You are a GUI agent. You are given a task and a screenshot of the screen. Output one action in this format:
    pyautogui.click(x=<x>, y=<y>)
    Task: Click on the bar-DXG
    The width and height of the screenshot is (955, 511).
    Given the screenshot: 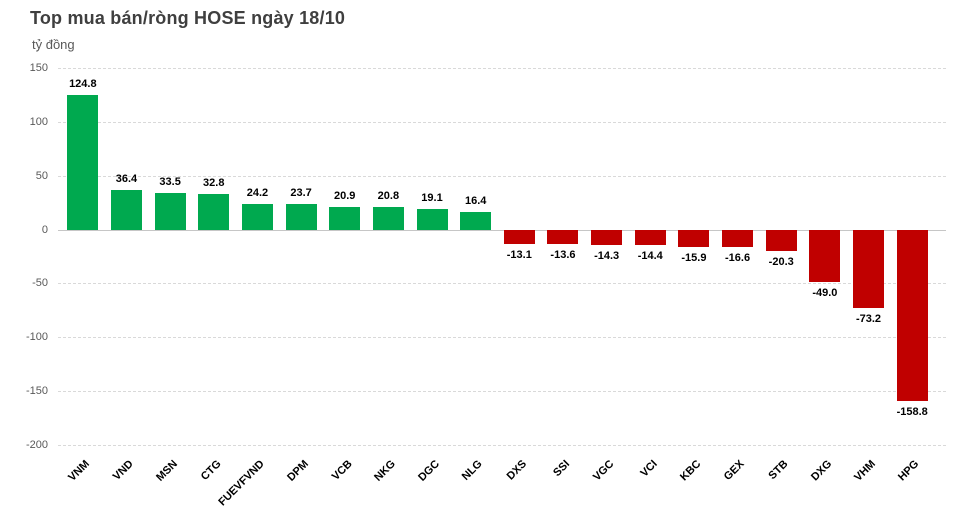 What is the action you would take?
    pyautogui.click(x=825, y=256)
    